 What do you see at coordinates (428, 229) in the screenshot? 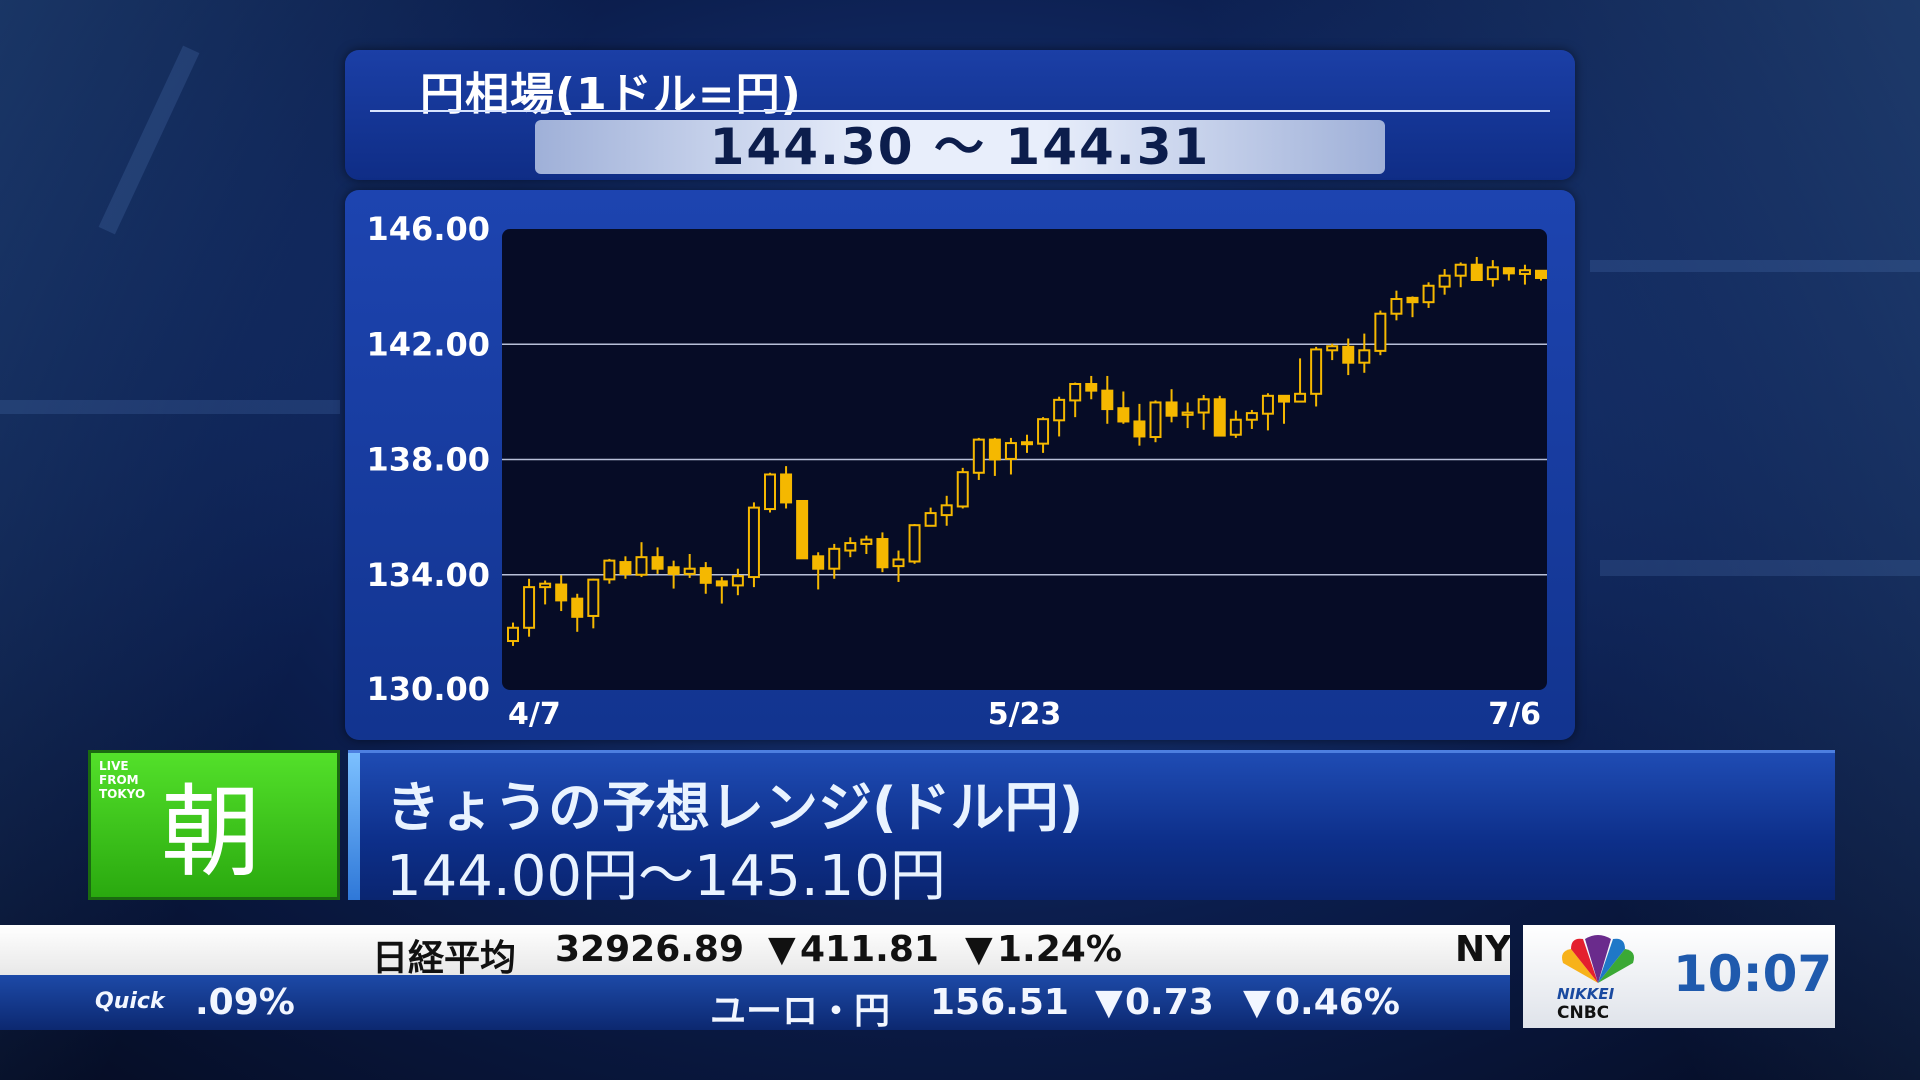
I see `y-tick-label: 146.00` at bounding box center [428, 229].